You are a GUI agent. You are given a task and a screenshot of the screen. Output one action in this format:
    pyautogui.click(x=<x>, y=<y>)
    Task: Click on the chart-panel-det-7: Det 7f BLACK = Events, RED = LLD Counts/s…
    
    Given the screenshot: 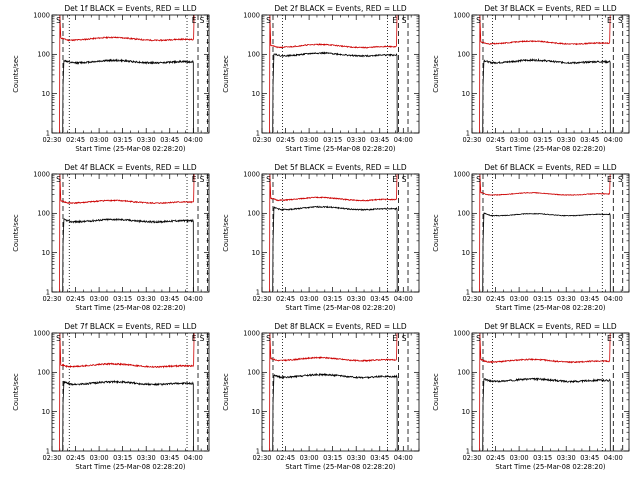 What is the action you would take?
    pyautogui.click(x=111, y=396)
    